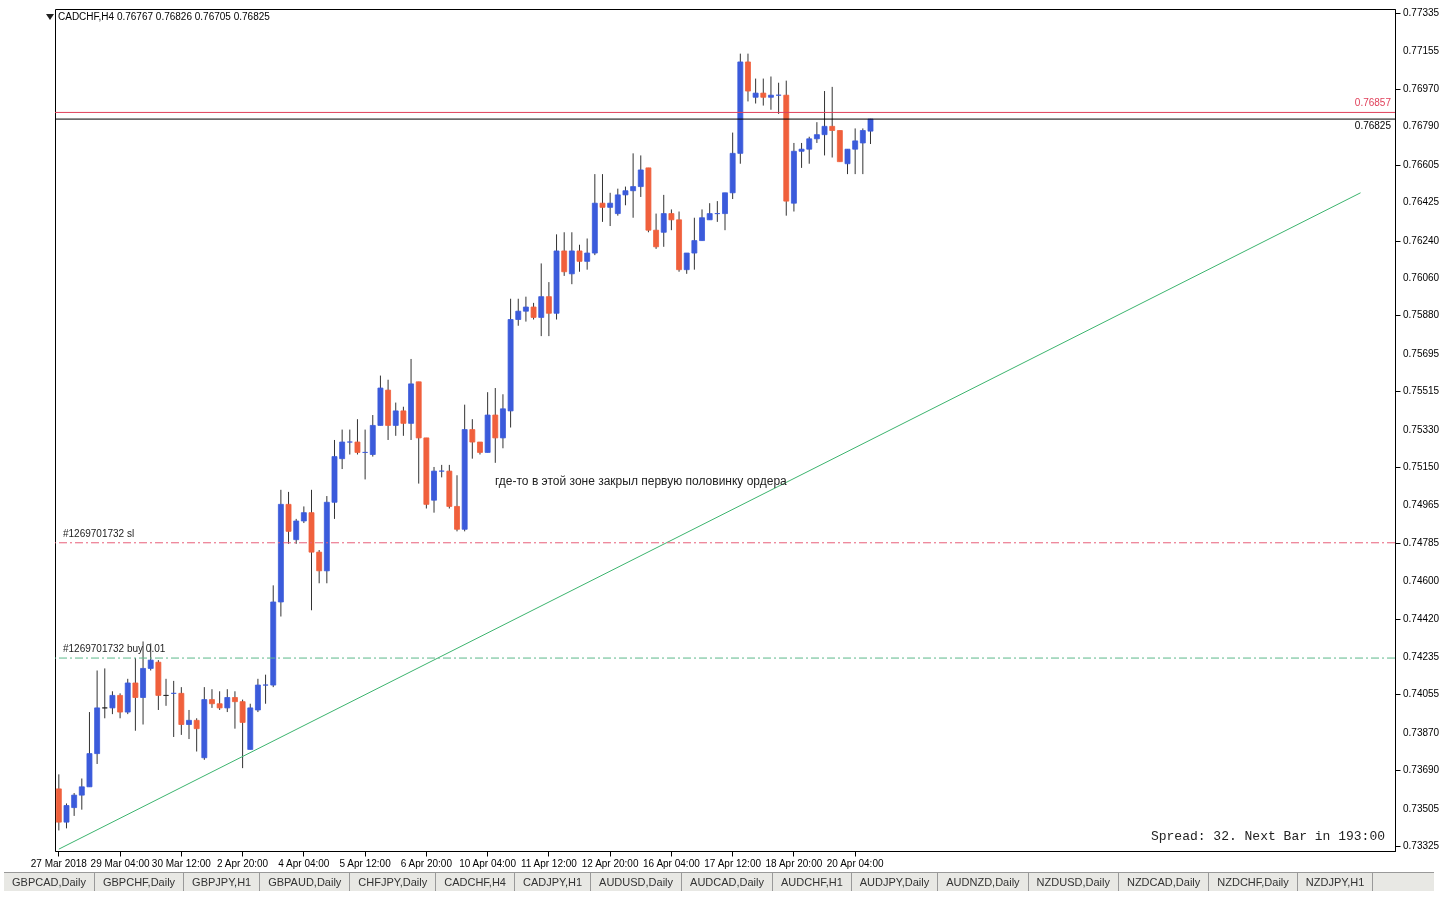  What do you see at coordinates (222, 882) in the screenshot?
I see `text: GBPJPY,H1` at bounding box center [222, 882].